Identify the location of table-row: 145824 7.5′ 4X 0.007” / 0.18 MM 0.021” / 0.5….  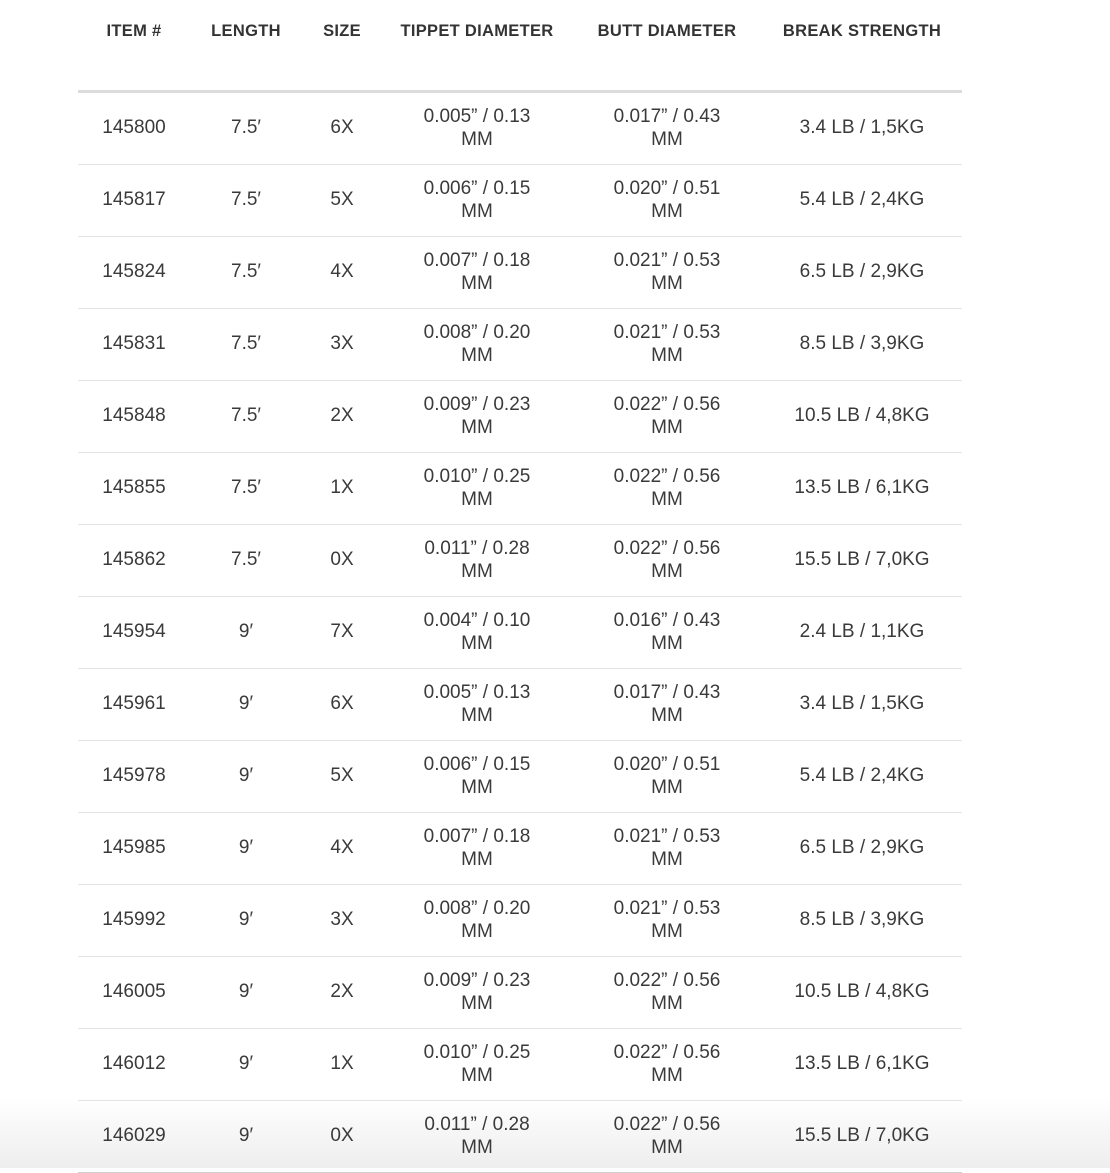
(520, 272).